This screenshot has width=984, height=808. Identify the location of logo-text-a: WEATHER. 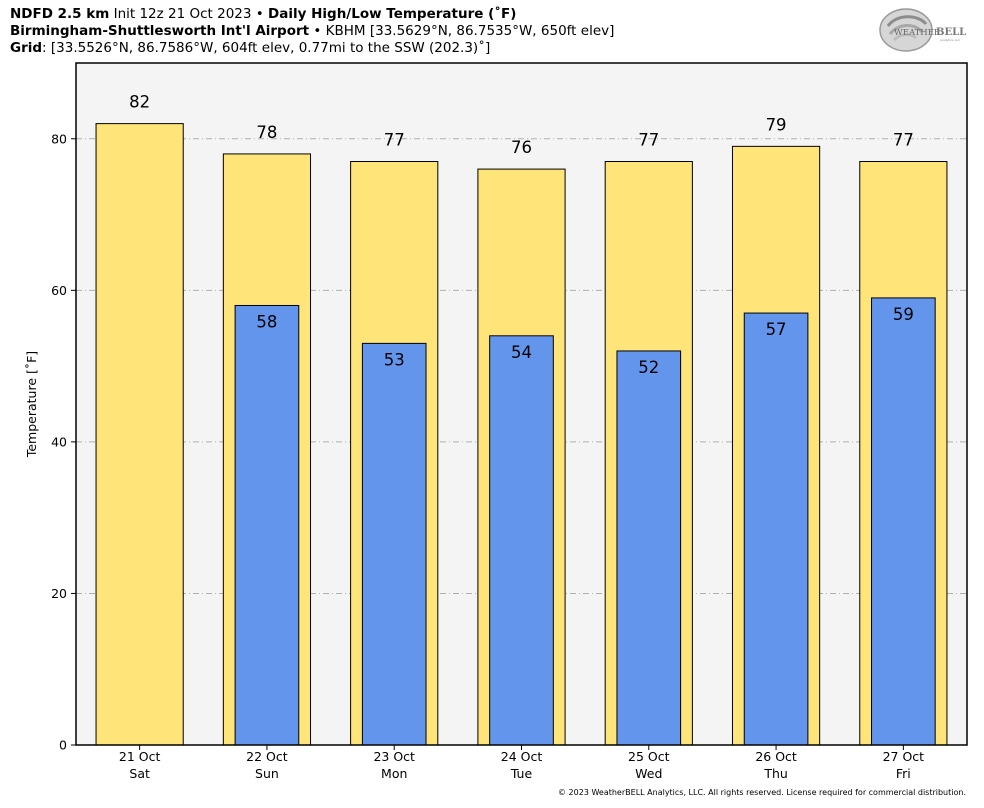
(917, 33).